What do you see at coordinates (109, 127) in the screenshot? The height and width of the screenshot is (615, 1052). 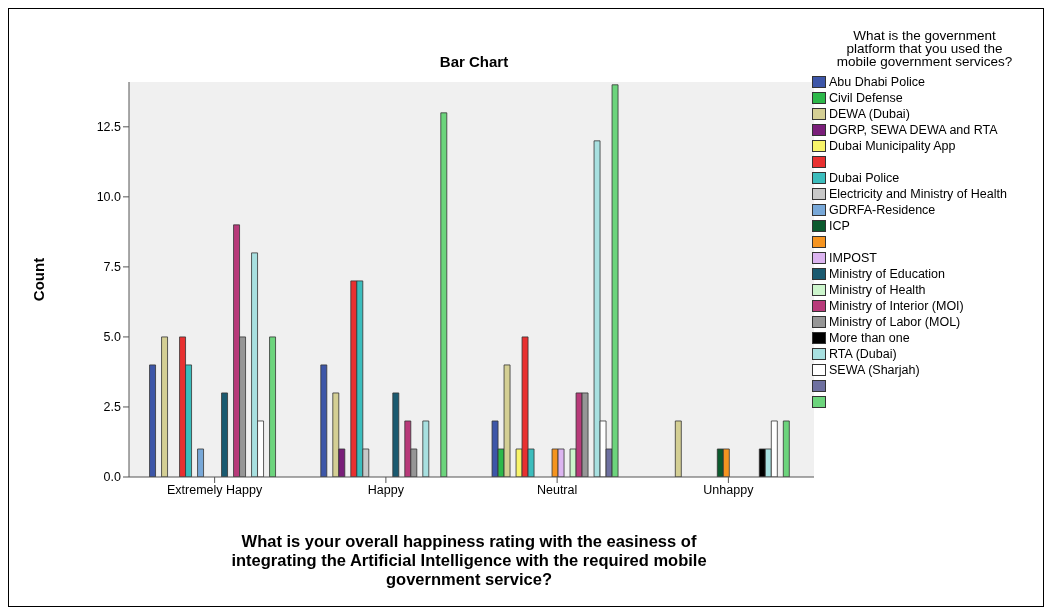 I see `y-tick-label: 12.5` at bounding box center [109, 127].